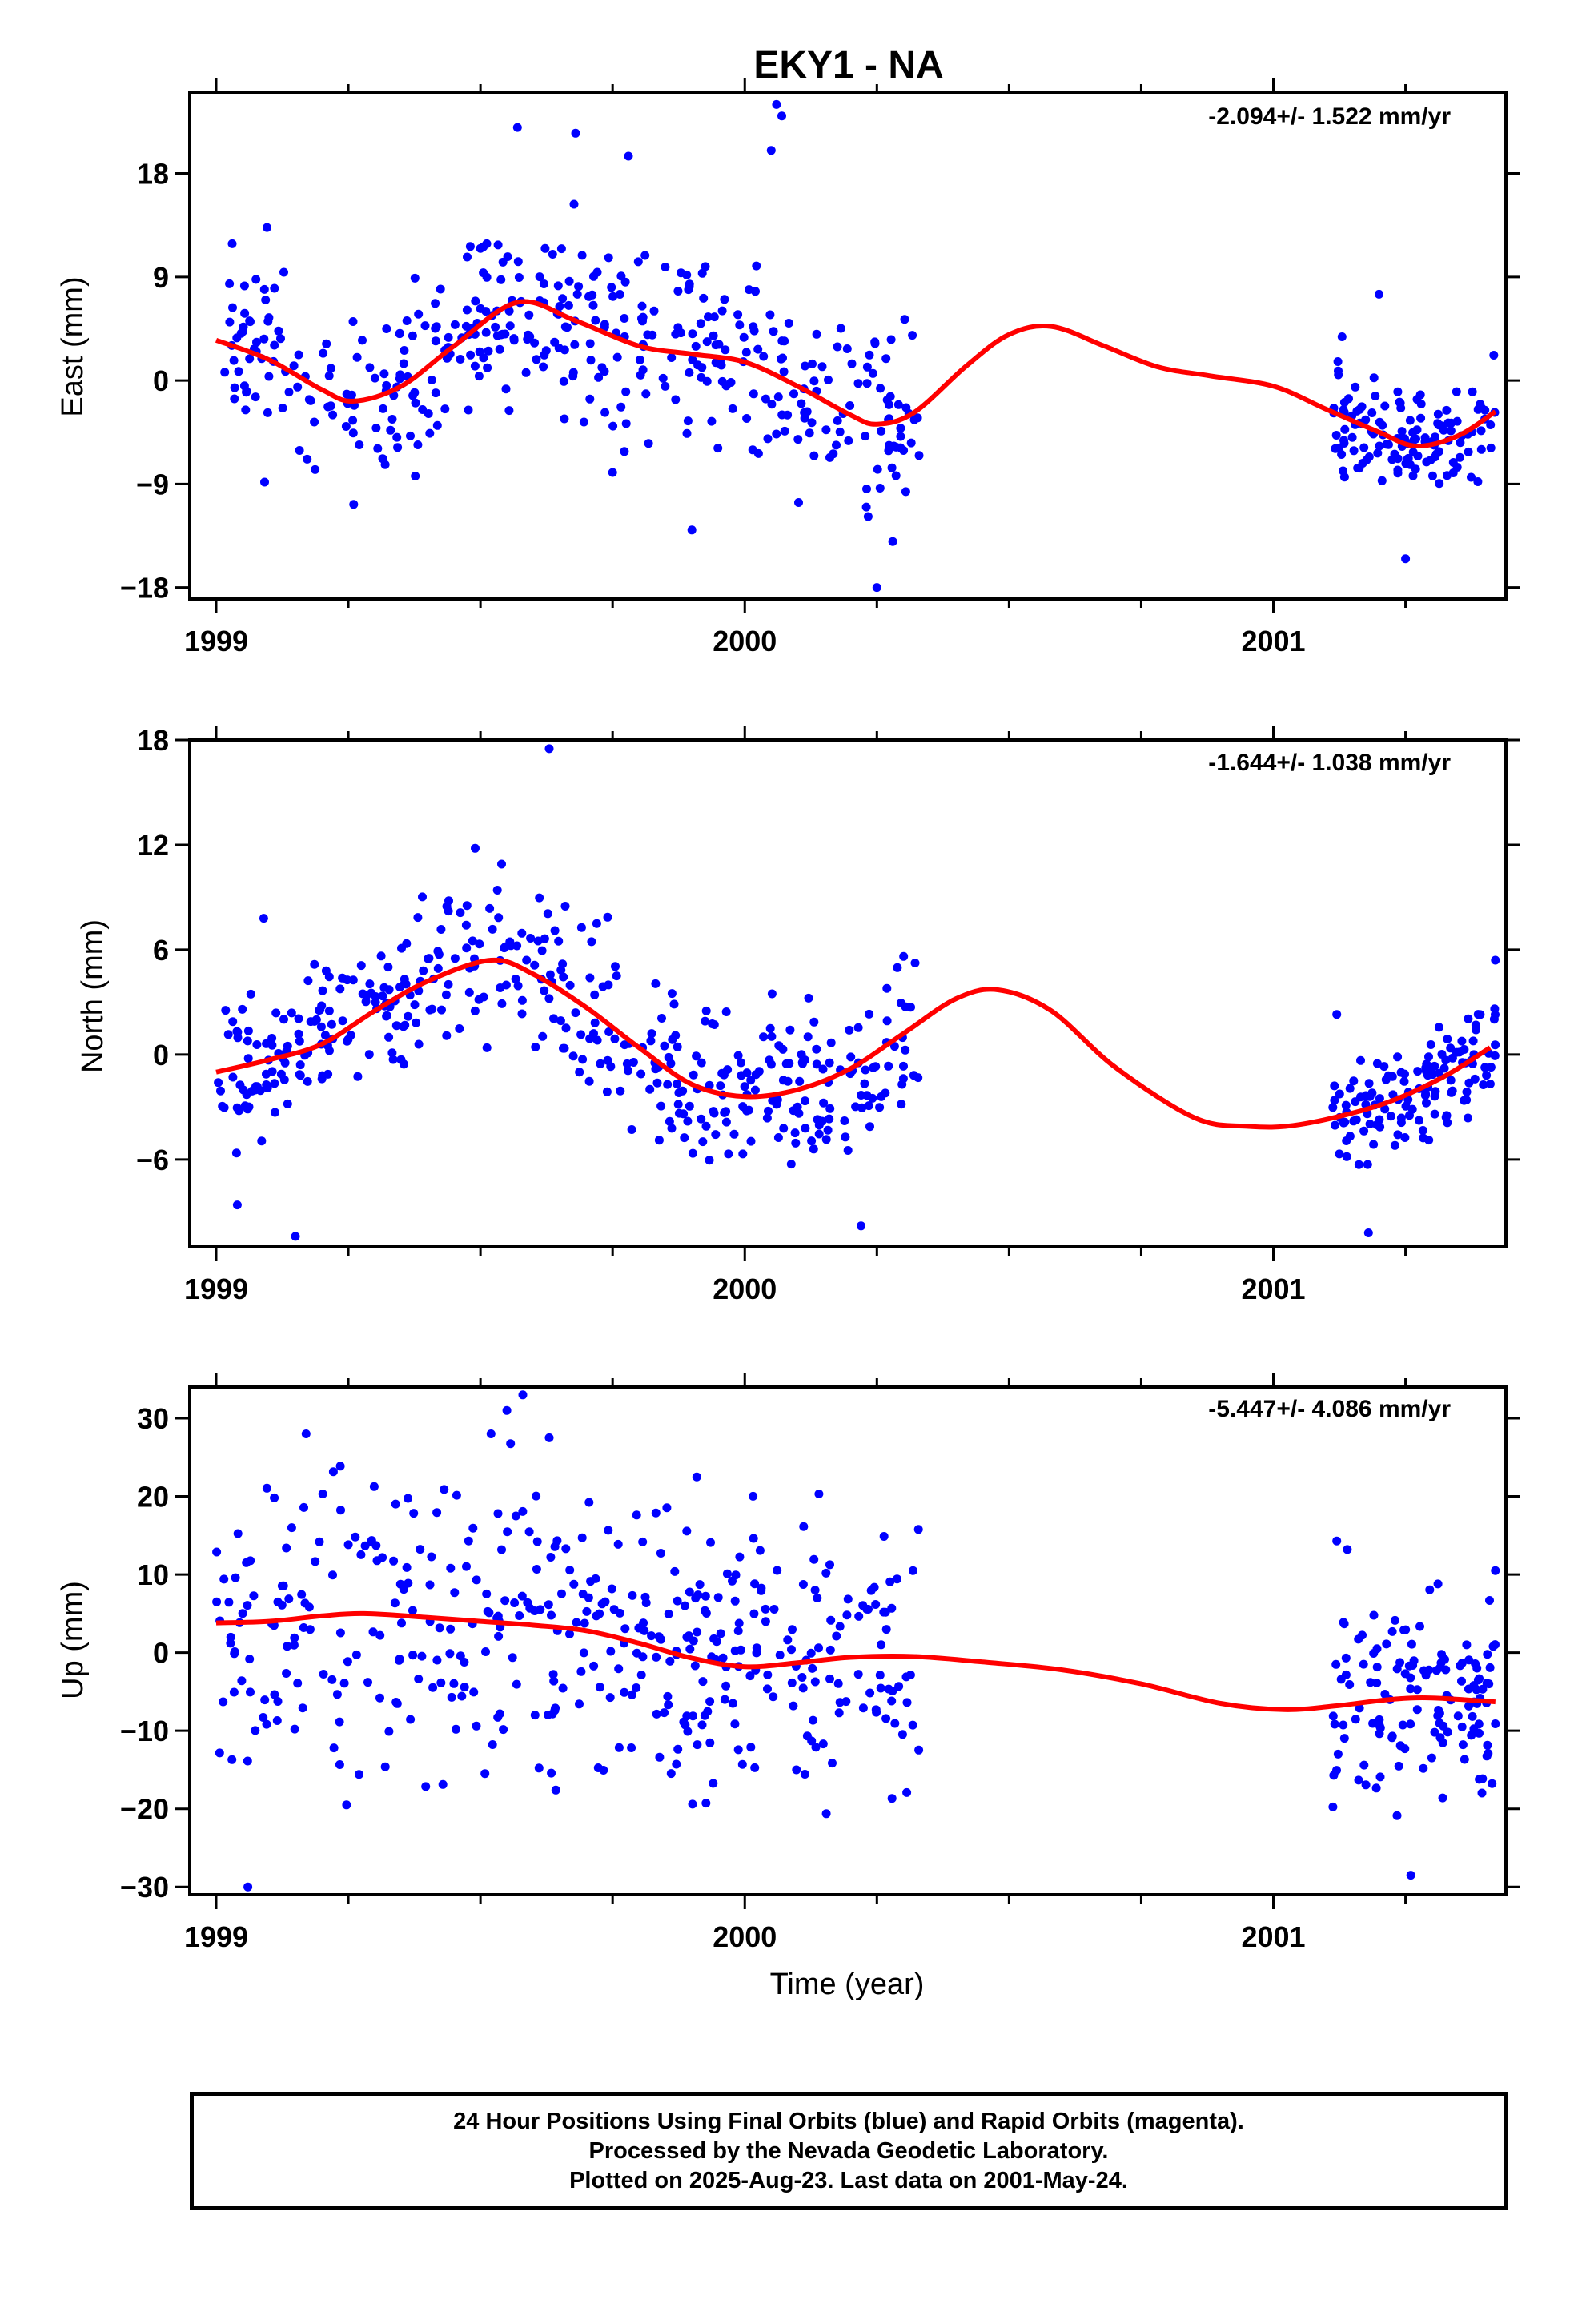  I want to click on x-tick-label: 2000, so click(745, 641).